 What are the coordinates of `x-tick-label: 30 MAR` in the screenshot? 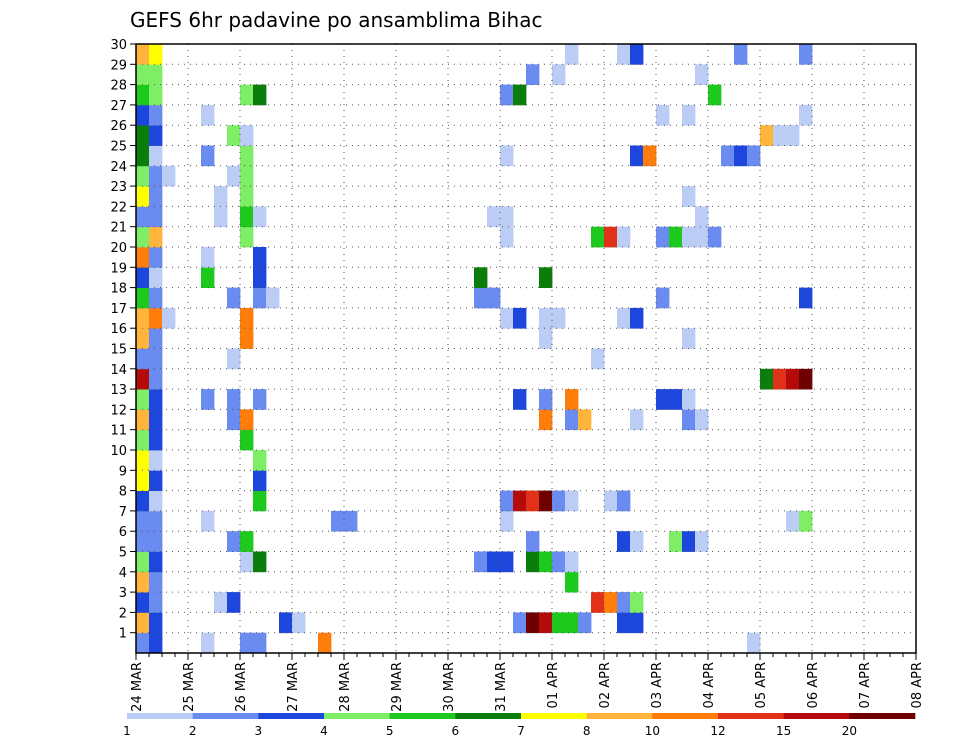 It's located at (449, 687).